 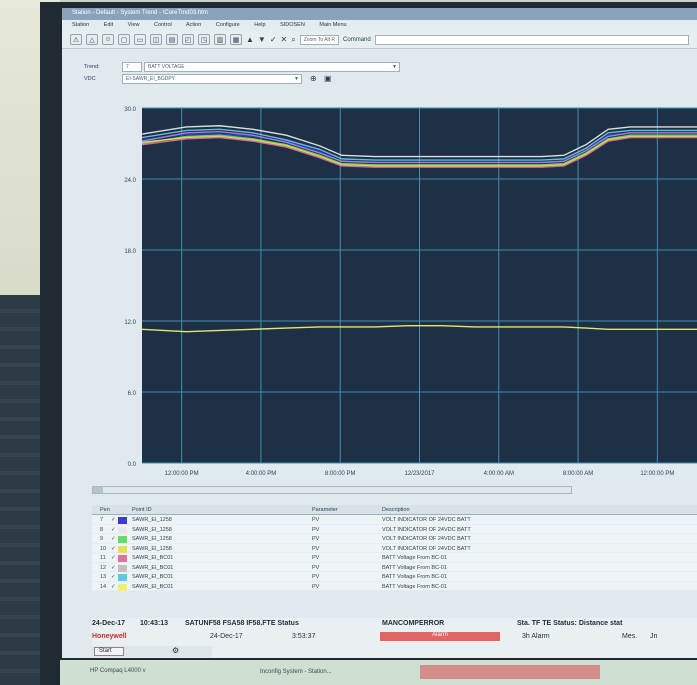 I want to click on alarm-icon: ⚠, so click(x=76, y=39).